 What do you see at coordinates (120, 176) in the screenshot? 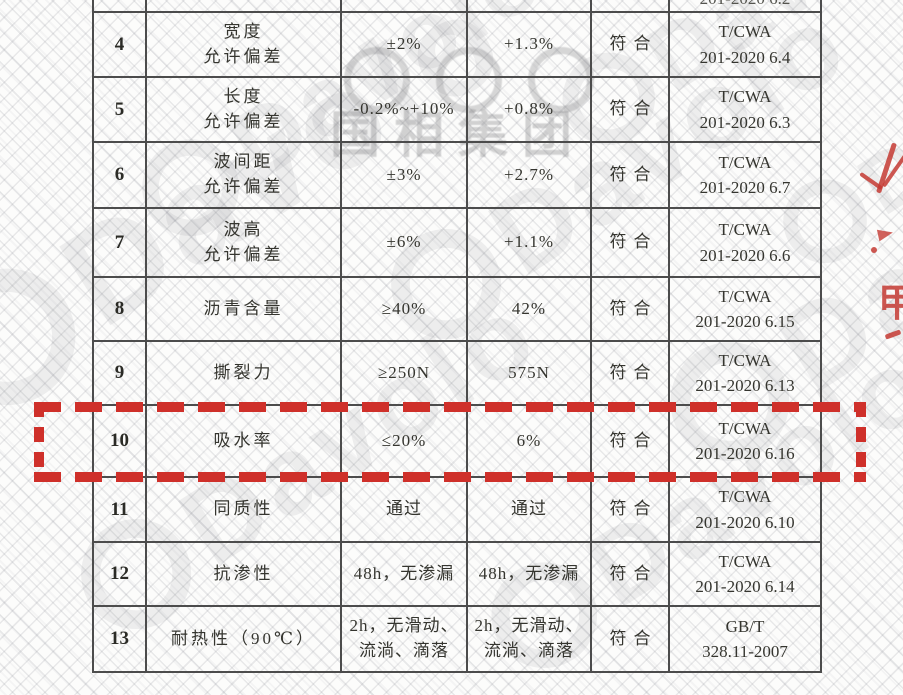
I see `cell-row-number: 6` at bounding box center [120, 176].